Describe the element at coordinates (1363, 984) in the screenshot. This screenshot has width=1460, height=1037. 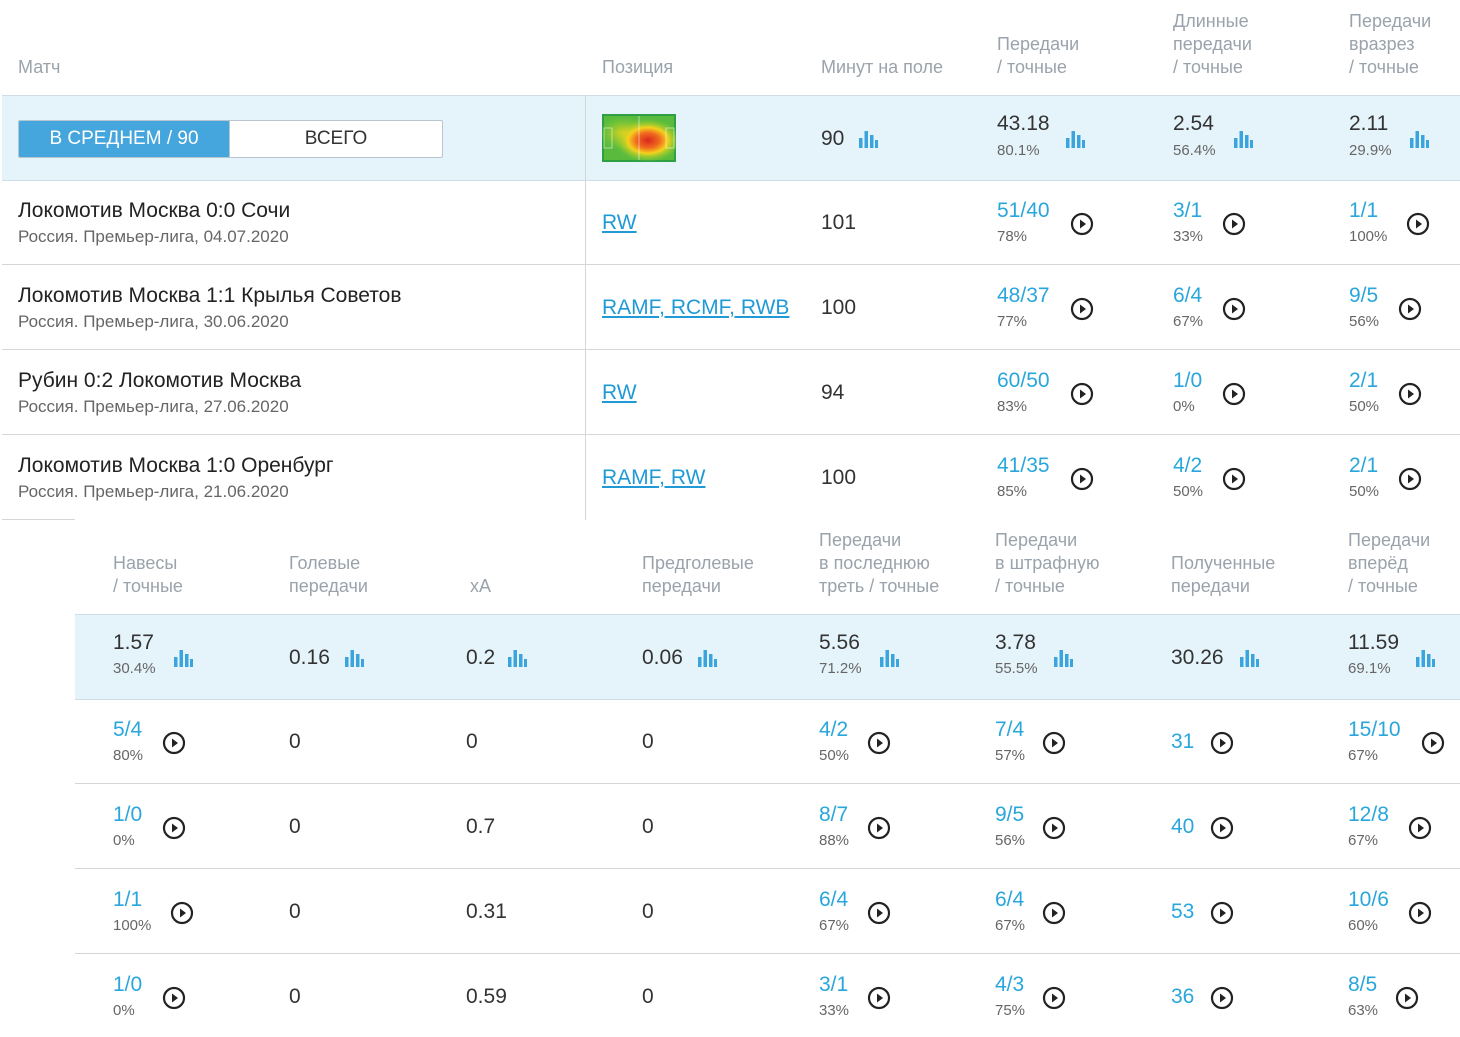
I see `forward-value: 8/5` at that location.